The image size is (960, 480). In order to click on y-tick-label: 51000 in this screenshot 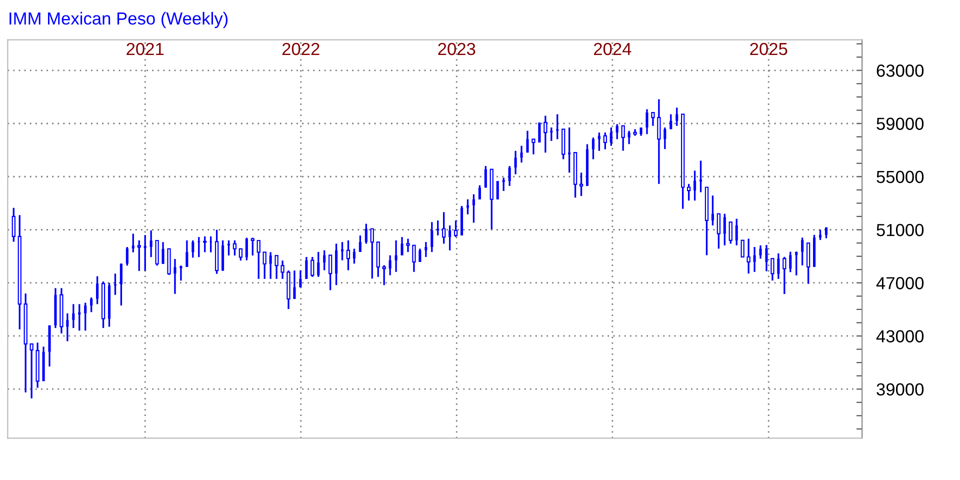, I will do `click(900, 230)`.